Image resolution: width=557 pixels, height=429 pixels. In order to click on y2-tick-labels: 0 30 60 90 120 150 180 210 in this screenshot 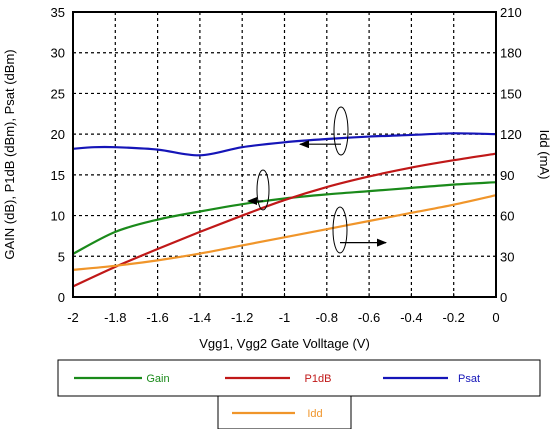, I will do `click(511, 155)`.